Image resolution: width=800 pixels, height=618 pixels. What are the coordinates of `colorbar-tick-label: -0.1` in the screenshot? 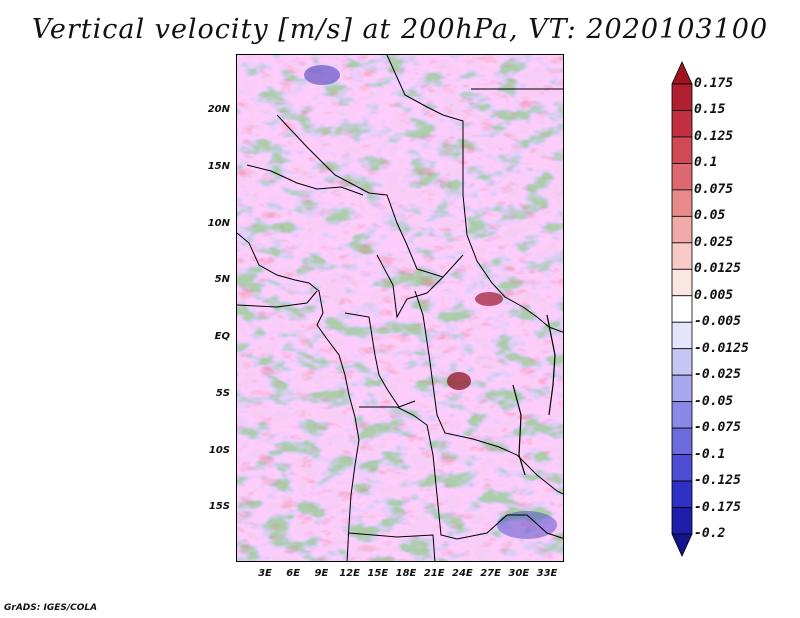 It's located at (710, 454).